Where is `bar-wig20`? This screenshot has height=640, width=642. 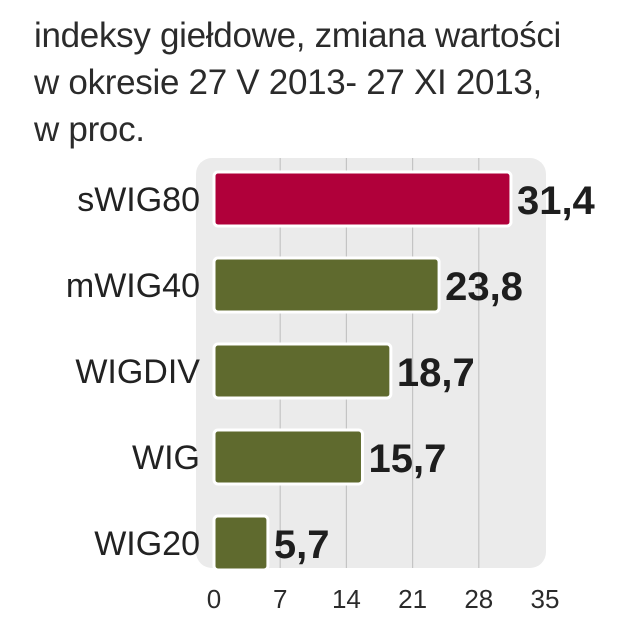
bar-wig20 is located at coordinates (241, 543).